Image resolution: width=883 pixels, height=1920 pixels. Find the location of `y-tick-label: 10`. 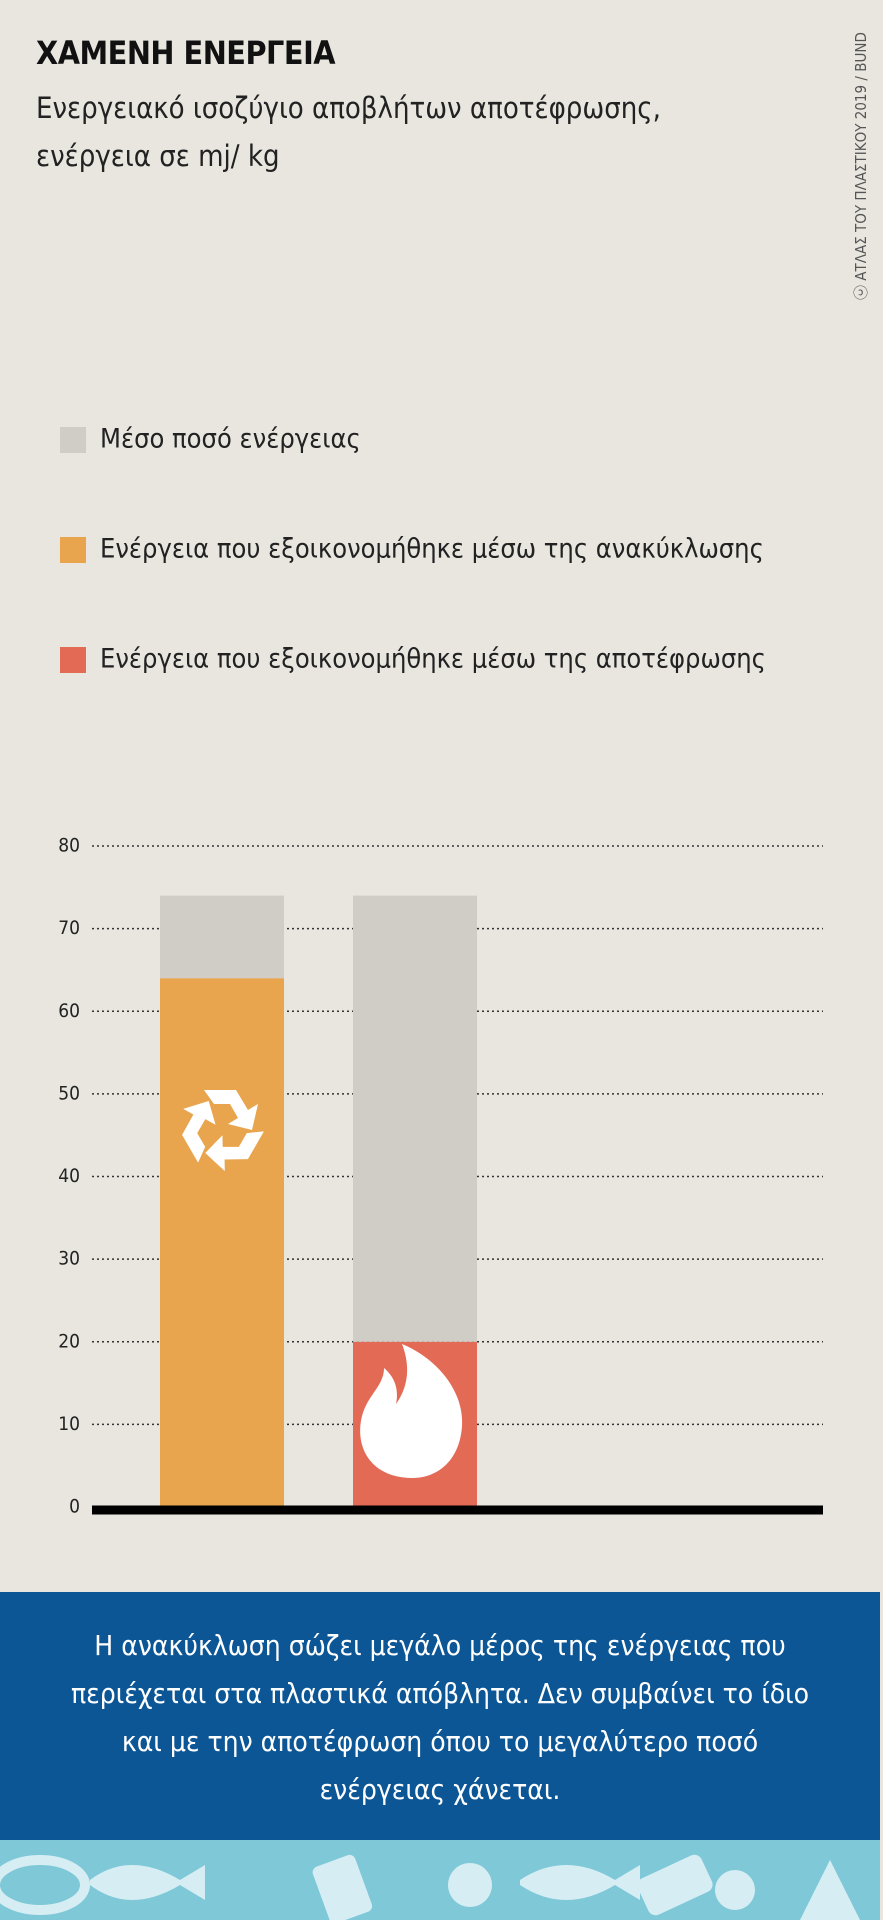

y-tick-label: 10 is located at coordinates (69, 1424).